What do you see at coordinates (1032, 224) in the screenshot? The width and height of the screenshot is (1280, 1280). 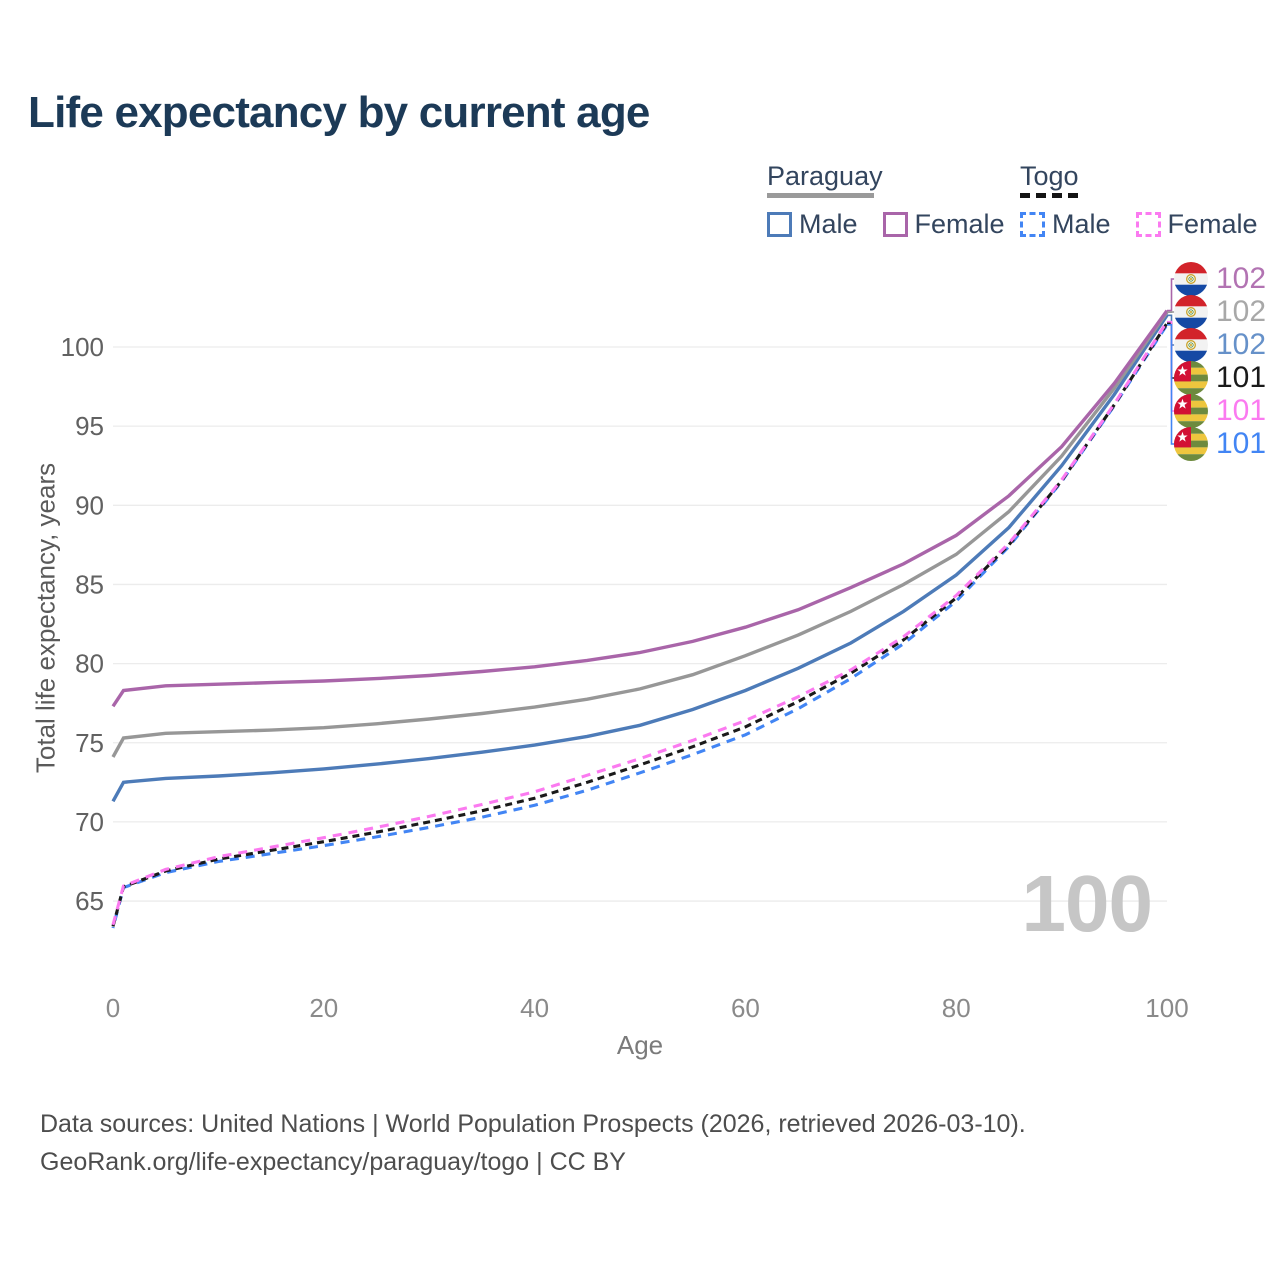 I see `togo-male-swatch-icon` at bounding box center [1032, 224].